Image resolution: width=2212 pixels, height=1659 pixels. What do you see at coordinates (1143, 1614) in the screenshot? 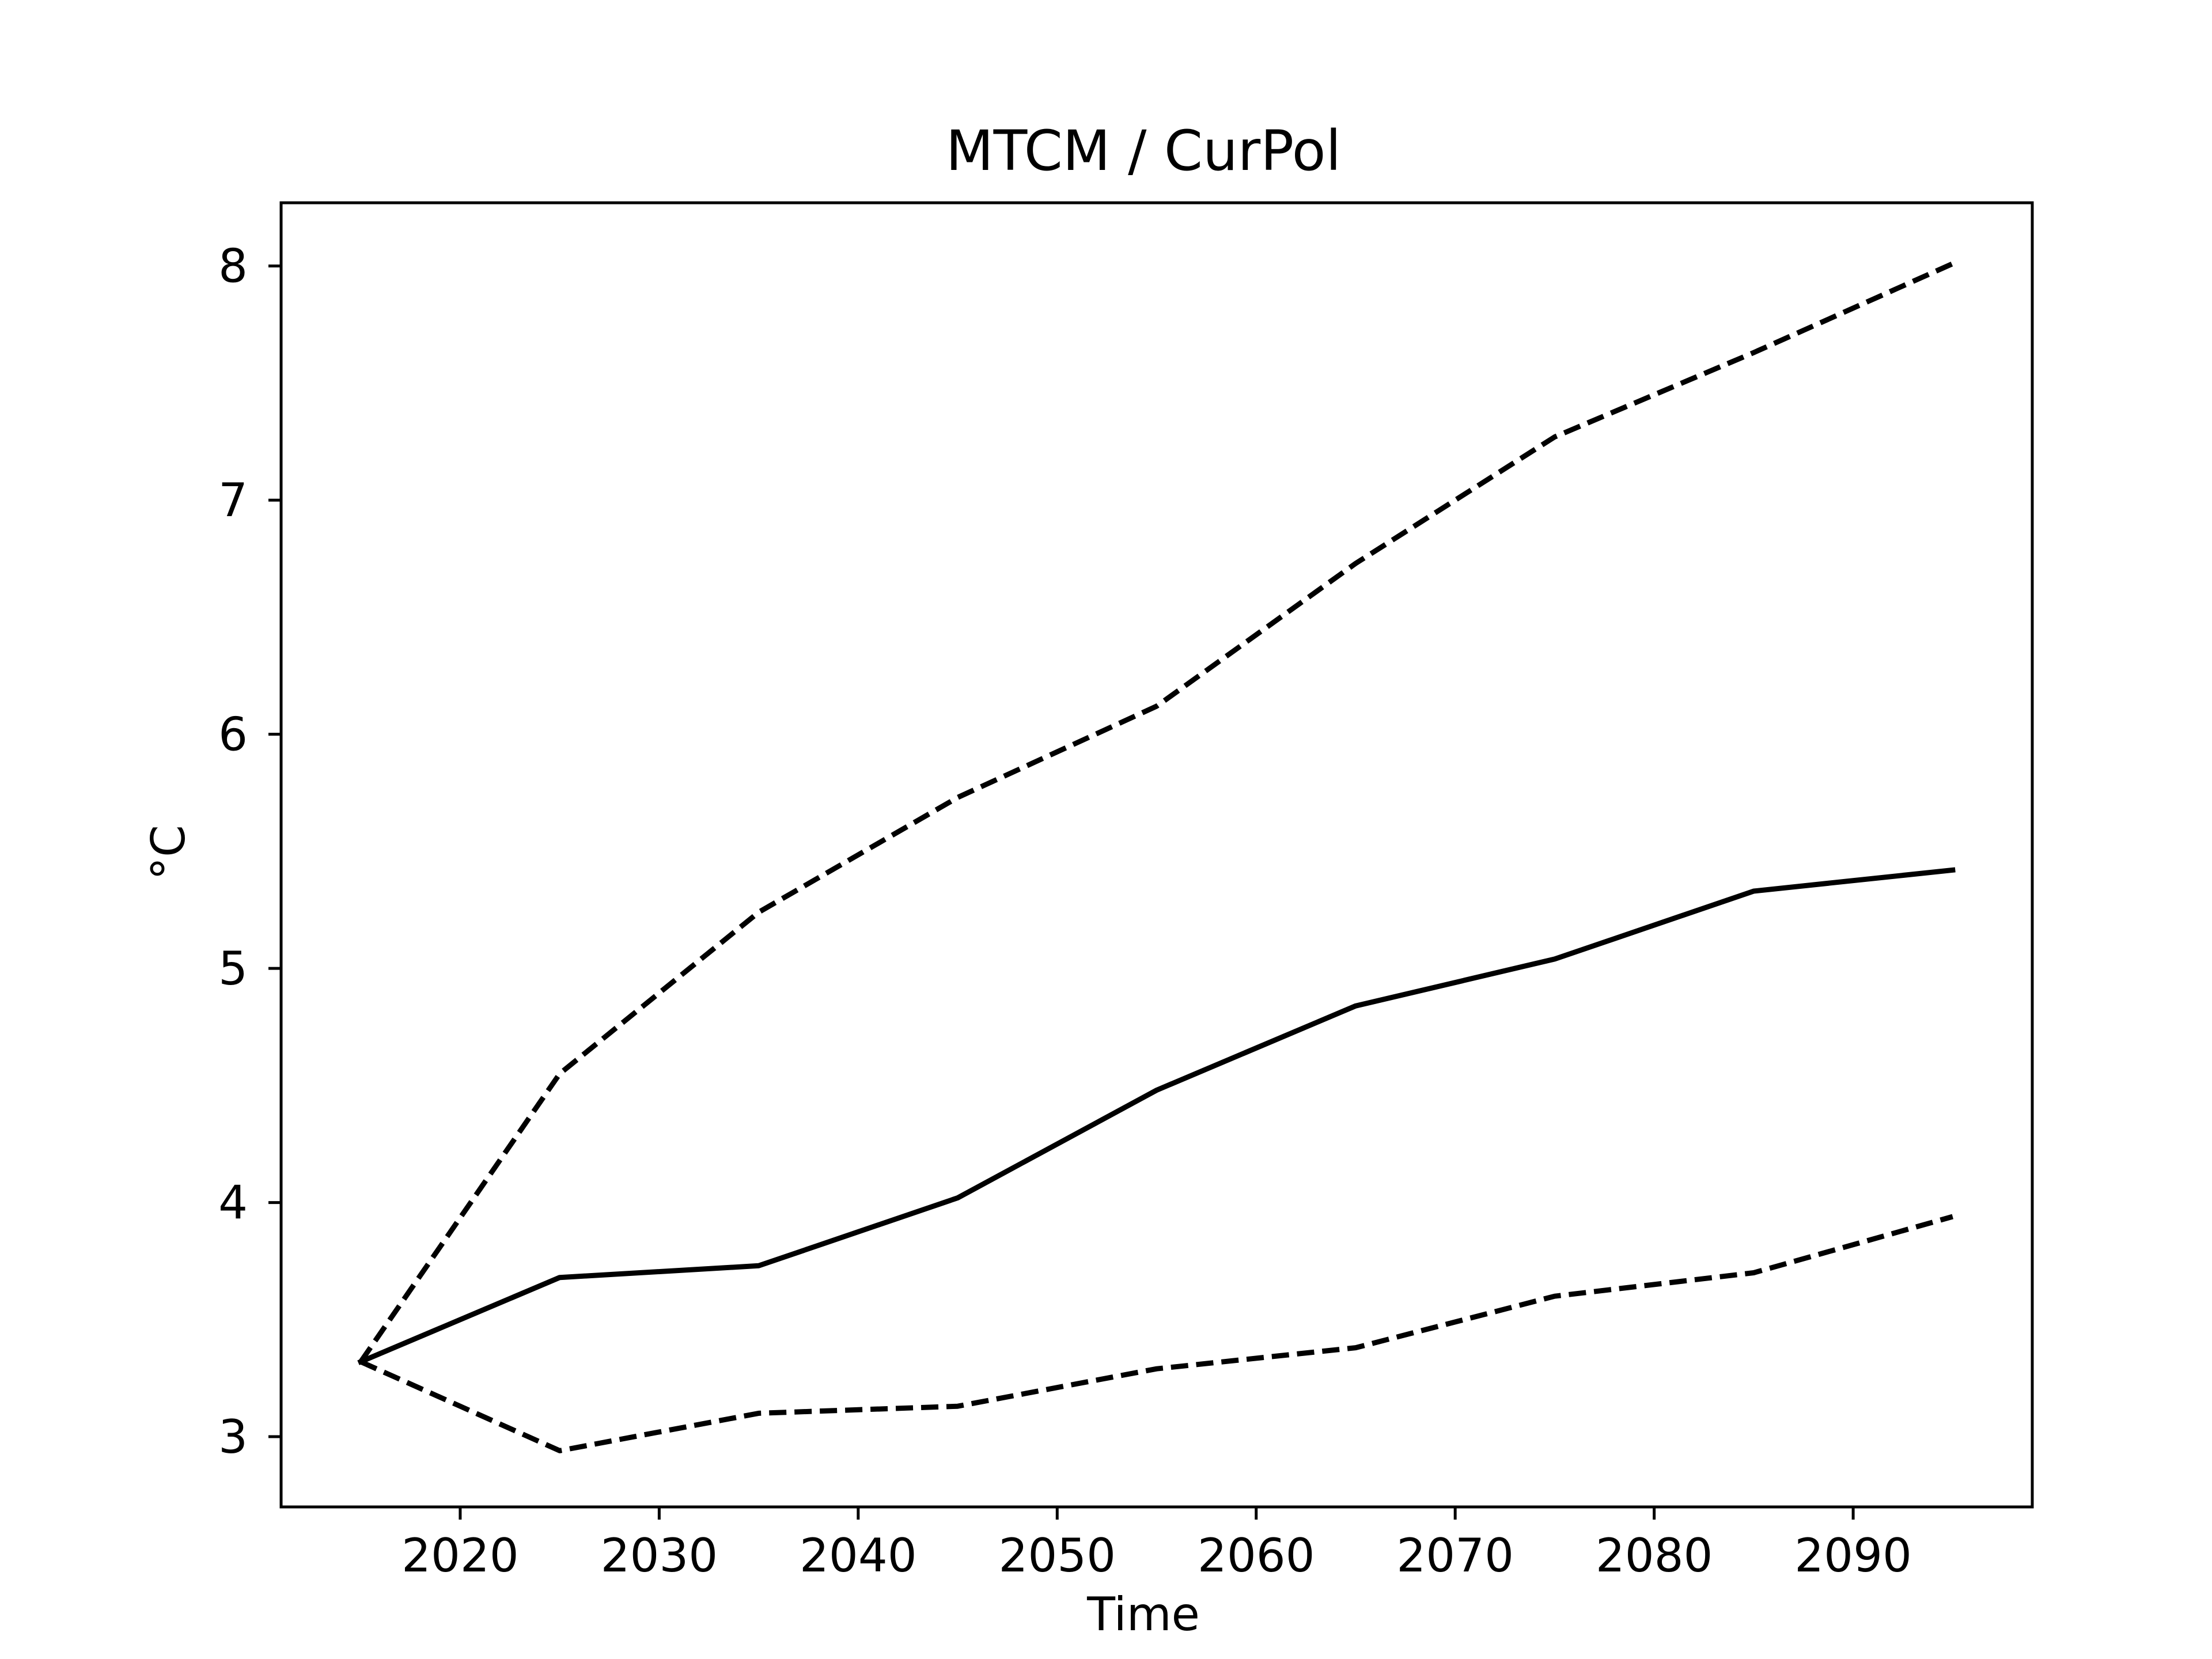
I see `x-axis-title: Time` at bounding box center [1143, 1614].